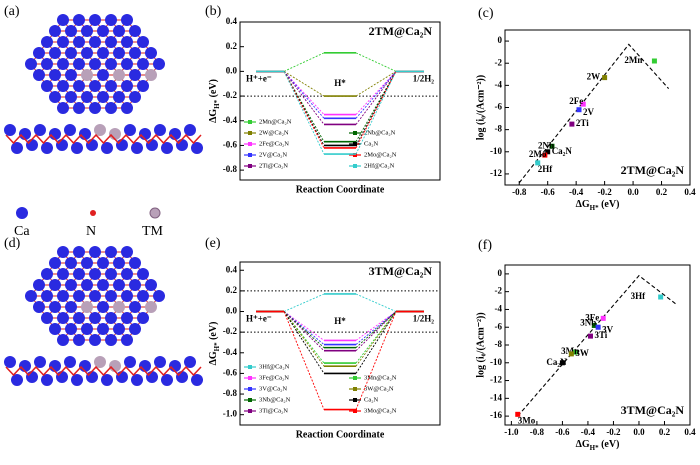  I want to click on y-tick-label: -2, so click(499, 291).